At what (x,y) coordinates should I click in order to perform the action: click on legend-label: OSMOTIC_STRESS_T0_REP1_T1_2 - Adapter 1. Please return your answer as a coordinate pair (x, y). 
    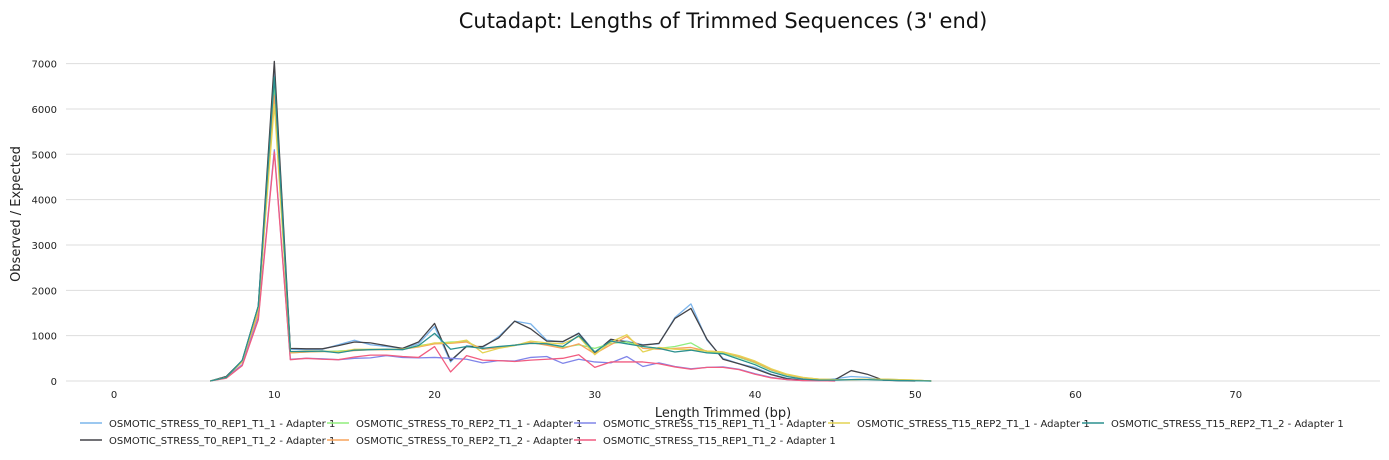
    Looking at the image, I should click on (222, 441).